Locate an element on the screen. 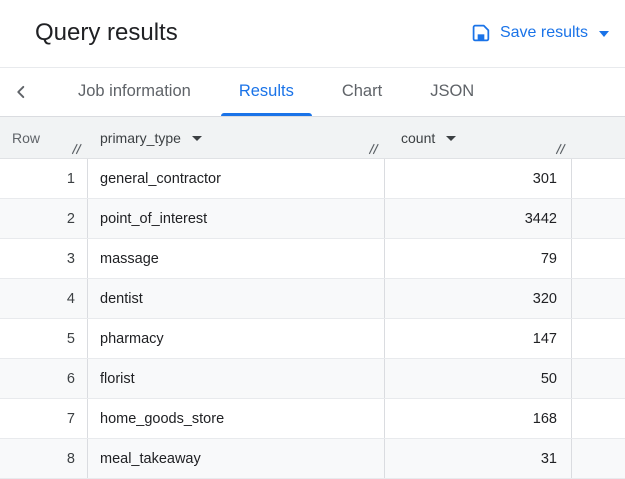 The image size is (625, 479). table-row: 7 home_goods_store 168 is located at coordinates (312, 419).